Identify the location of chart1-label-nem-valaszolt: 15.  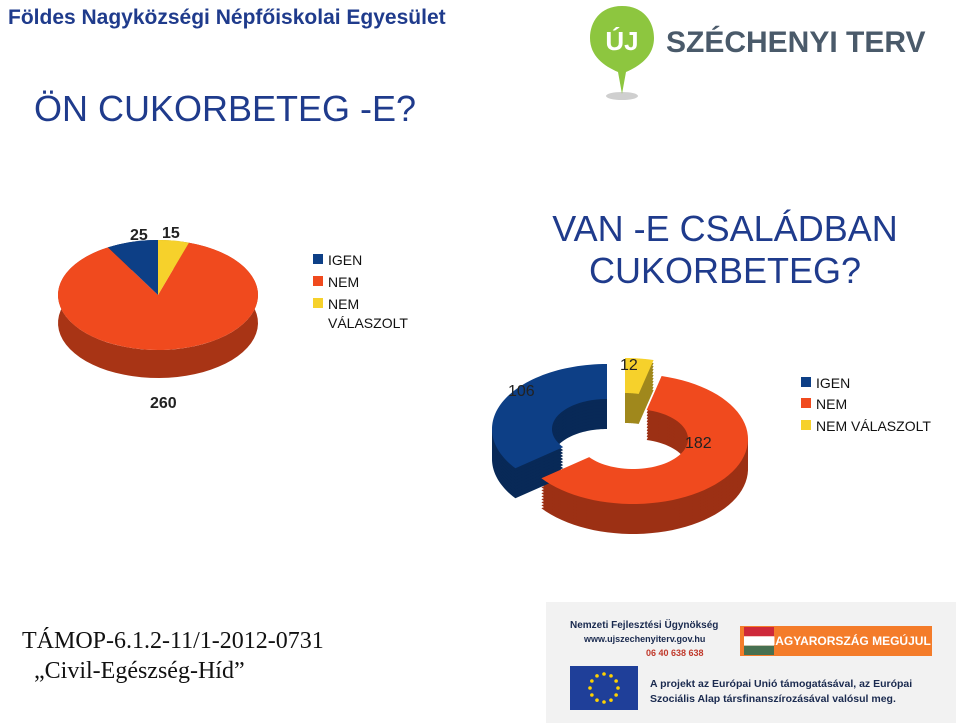
(171, 233).